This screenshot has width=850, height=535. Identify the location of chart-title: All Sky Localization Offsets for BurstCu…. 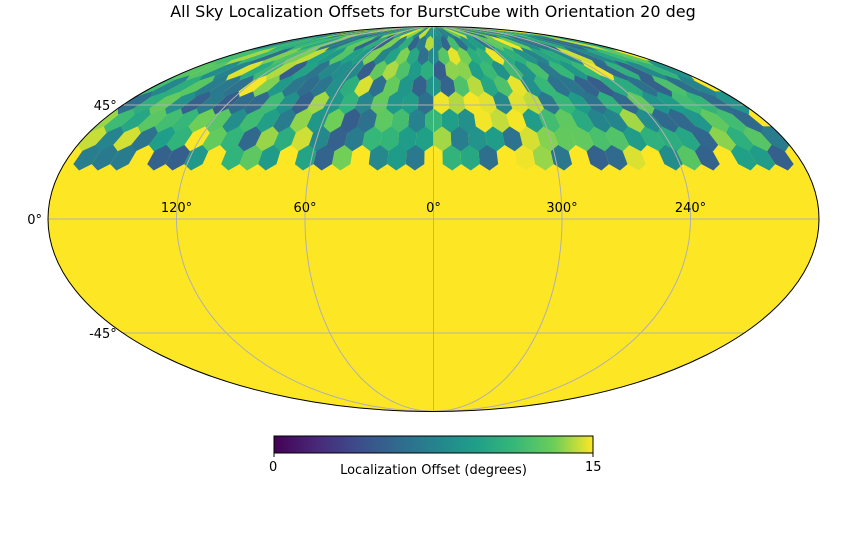
(433, 11).